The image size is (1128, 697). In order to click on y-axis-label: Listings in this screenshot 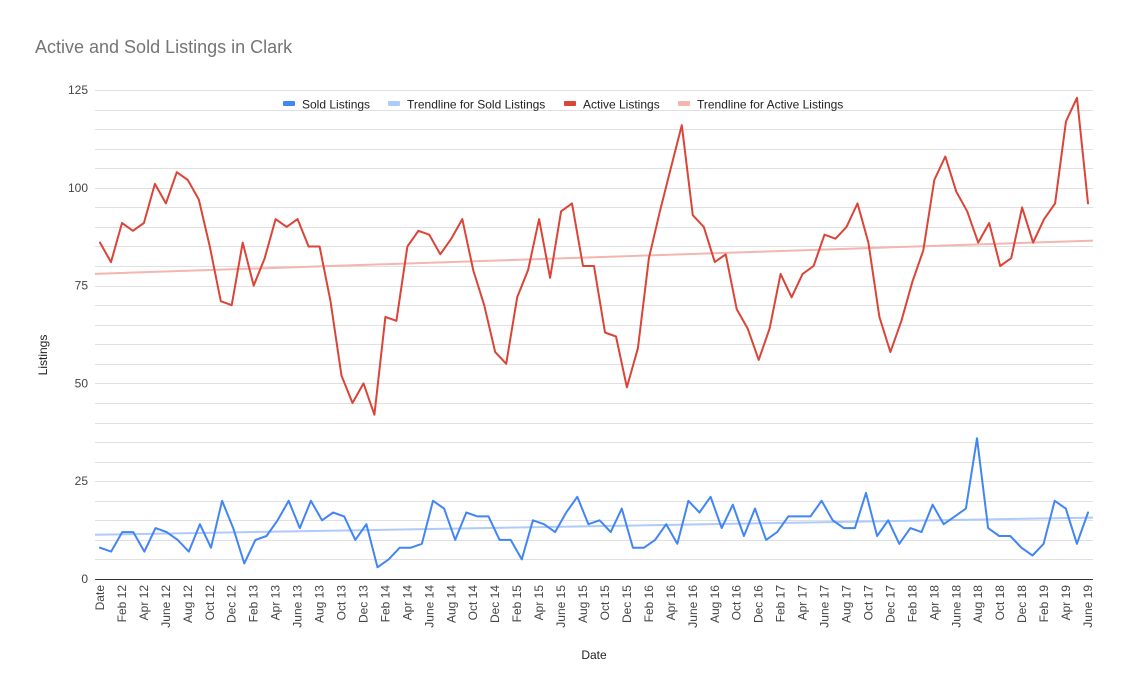, I will do `click(43, 355)`.